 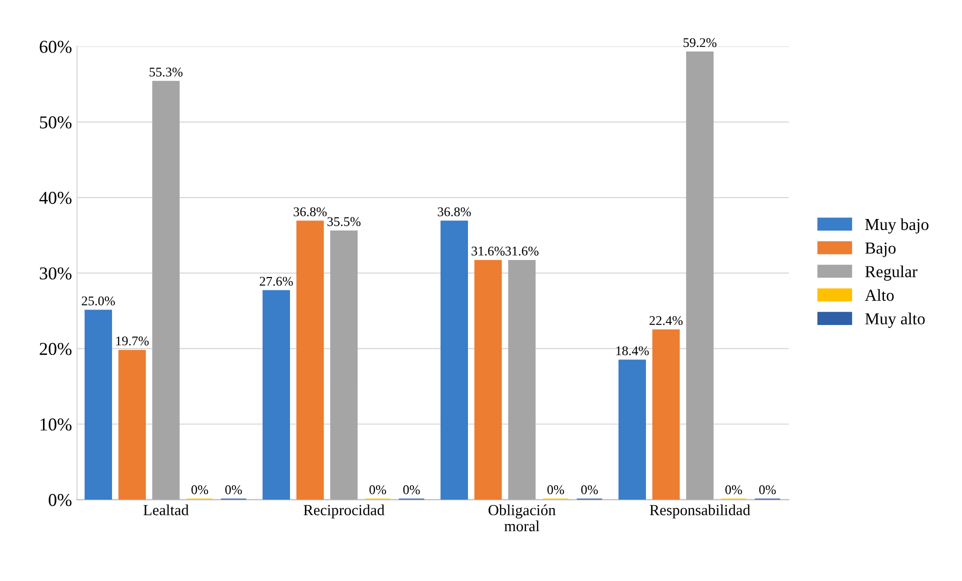 What do you see at coordinates (895, 320) in the screenshot?
I see `legend-label: Muy alto` at bounding box center [895, 320].